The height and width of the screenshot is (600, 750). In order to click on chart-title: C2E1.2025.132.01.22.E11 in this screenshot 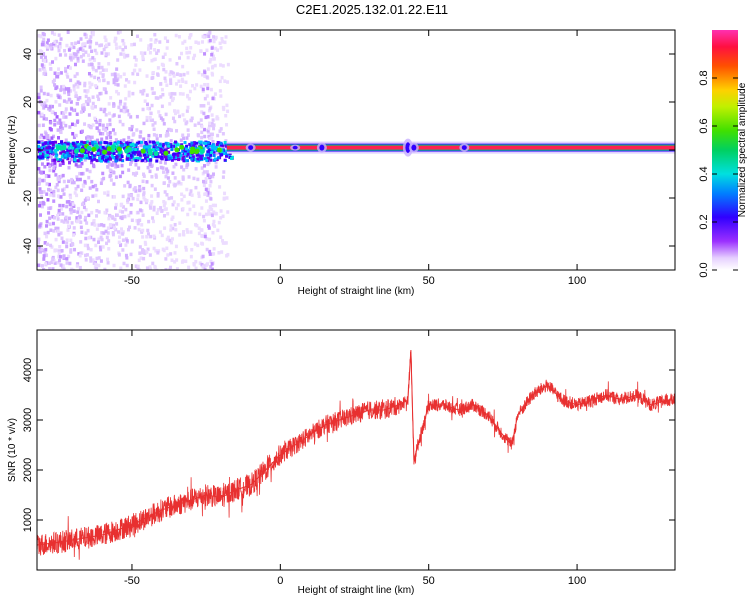, I will do `click(372, 9)`.